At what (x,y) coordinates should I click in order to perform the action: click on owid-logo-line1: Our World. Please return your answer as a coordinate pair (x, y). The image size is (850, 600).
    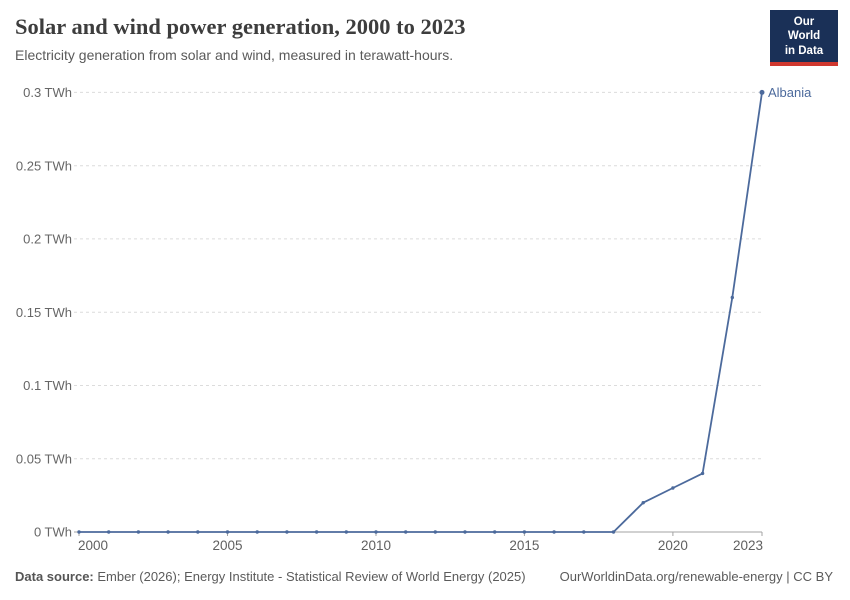
    Looking at the image, I should click on (804, 29).